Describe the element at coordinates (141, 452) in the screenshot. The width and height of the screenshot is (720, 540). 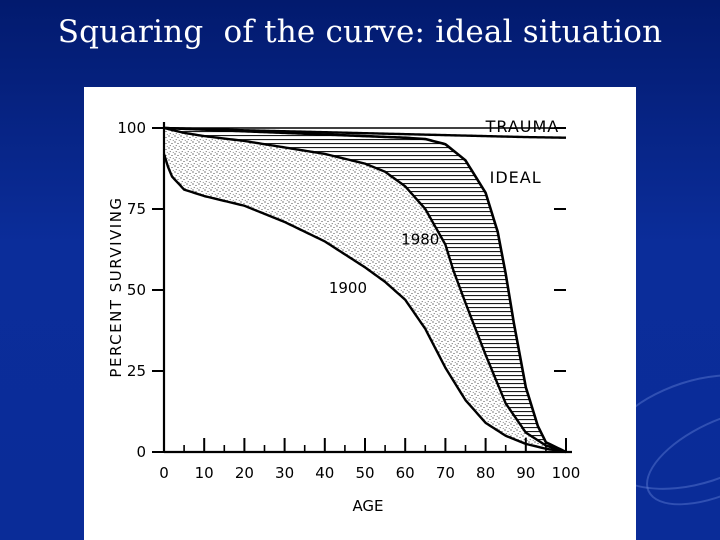
I see `y-tick-label: 0` at that location.